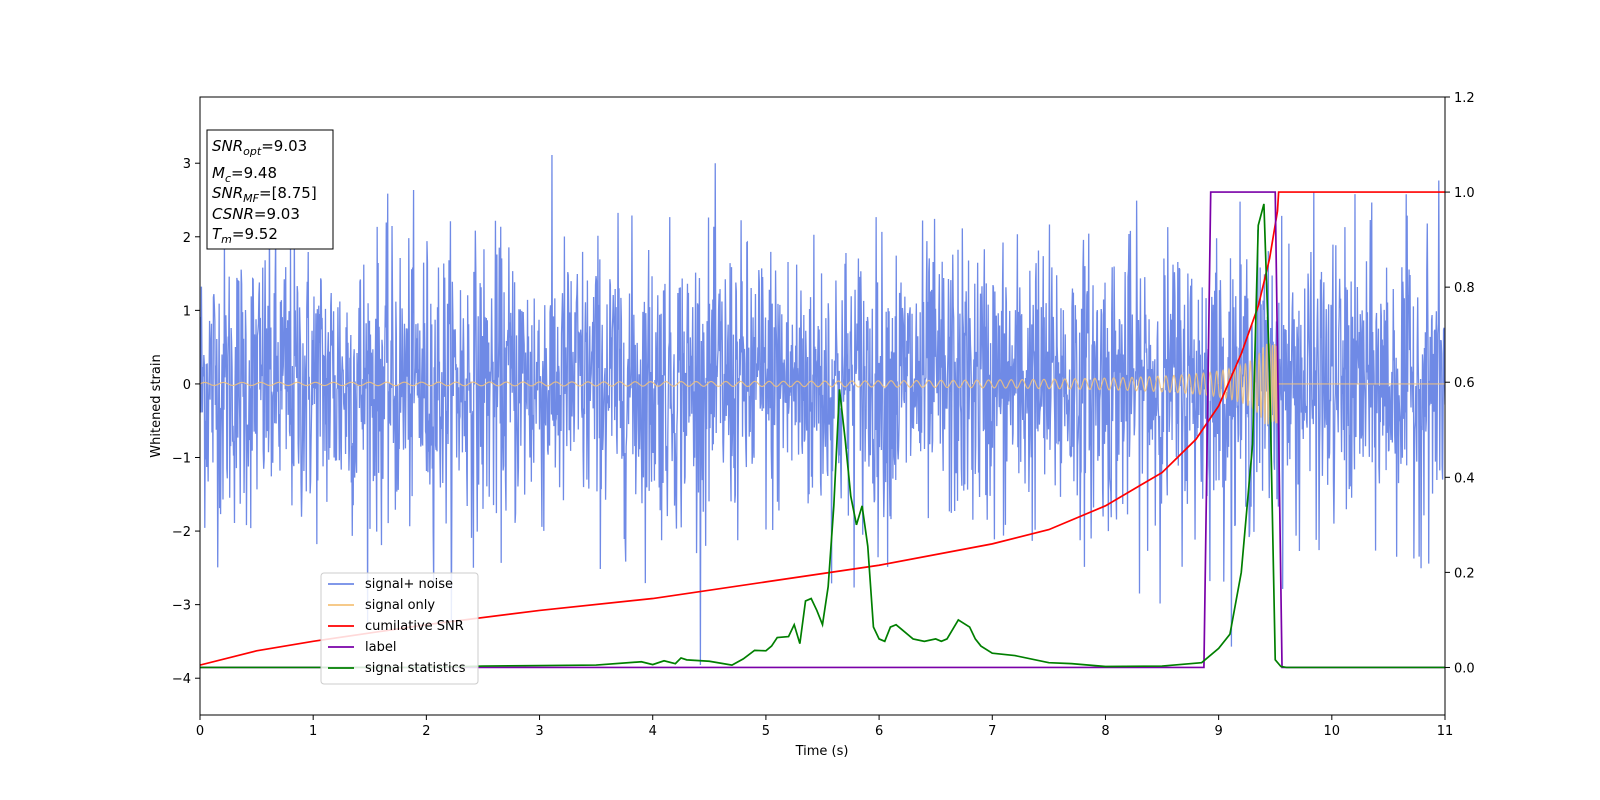 This screenshot has width=1600, height=800. I want to click on y-right-tick-label: 1.2, so click(1464, 98).